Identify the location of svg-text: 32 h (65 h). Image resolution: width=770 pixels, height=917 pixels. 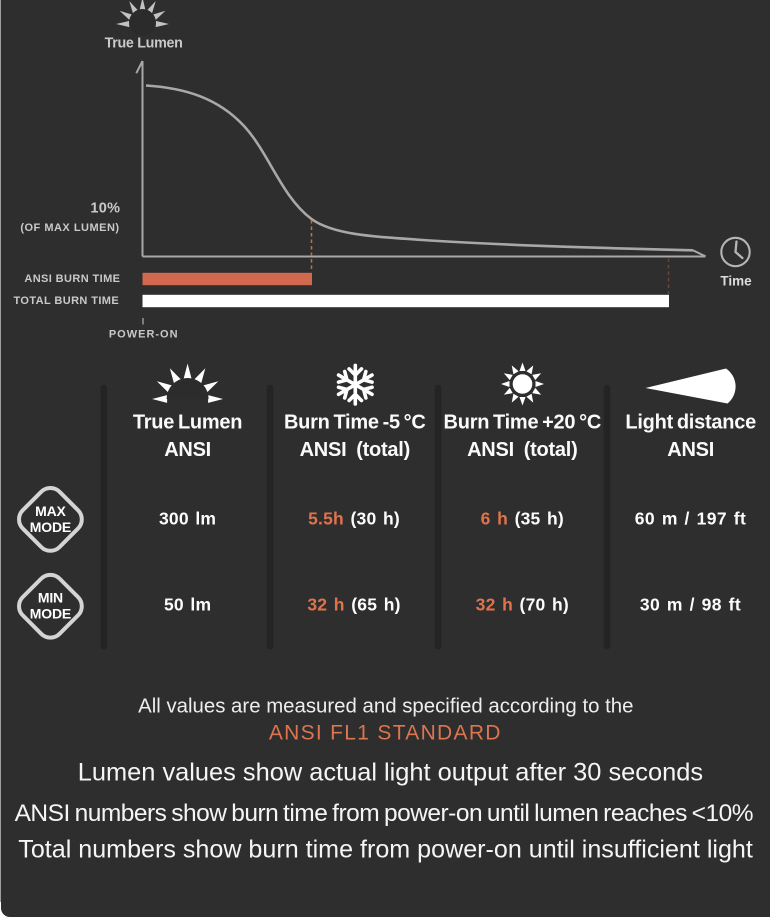
(353, 605).